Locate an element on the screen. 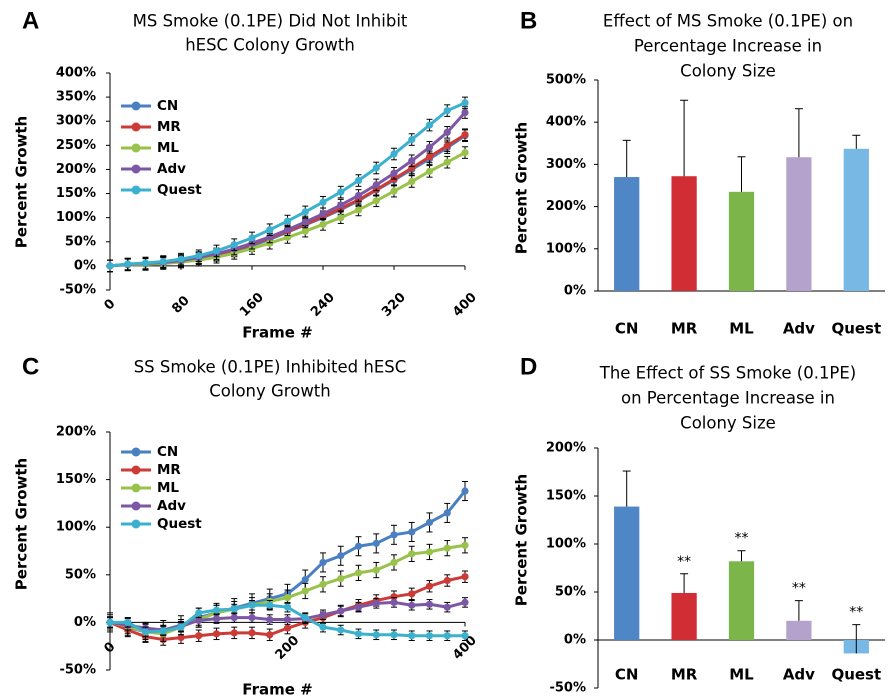 This screenshot has height=696, width=894. chart-title-line: Colony Size is located at coordinates (728, 423).